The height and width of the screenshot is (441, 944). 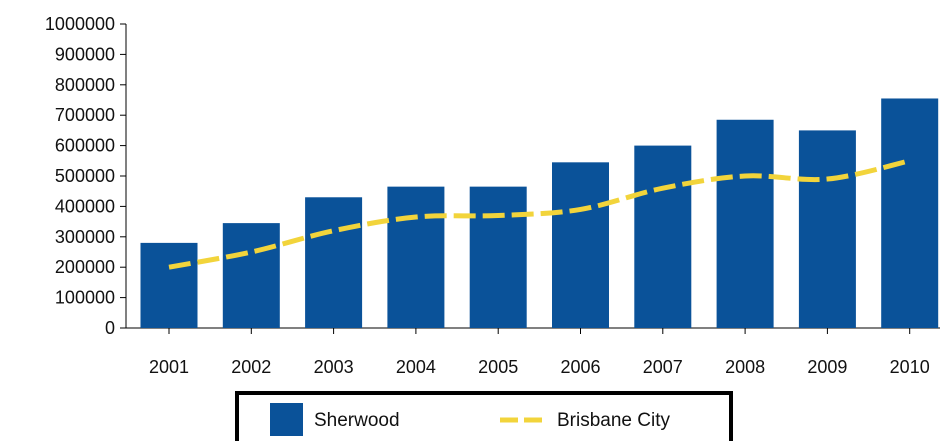 What do you see at coordinates (663, 367) in the screenshot?
I see `x-tick-label: 2007` at bounding box center [663, 367].